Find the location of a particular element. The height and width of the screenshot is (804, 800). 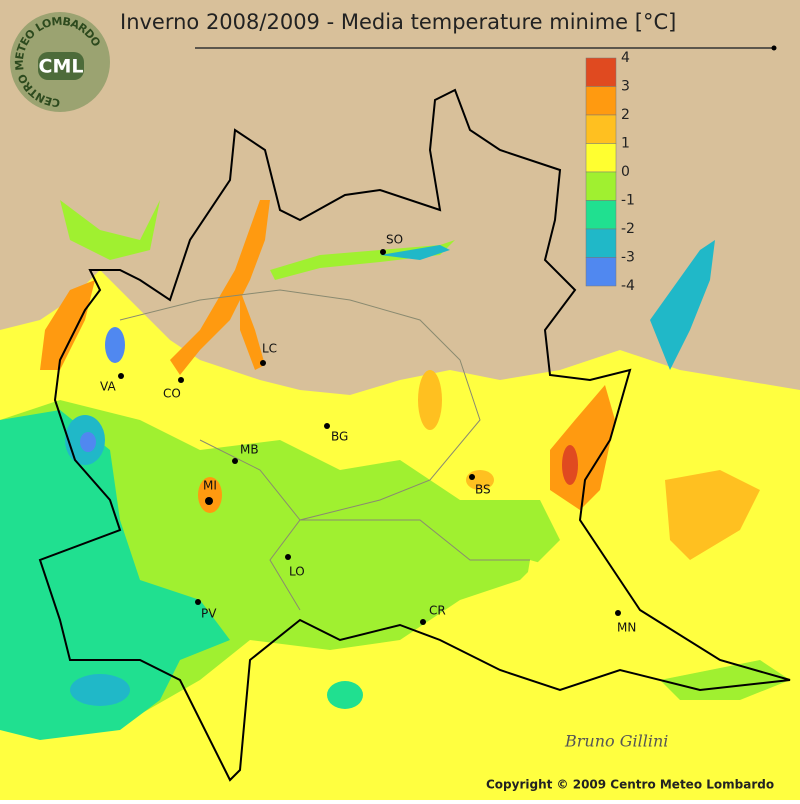

legend-label: -3 is located at coordinates (628, 258).